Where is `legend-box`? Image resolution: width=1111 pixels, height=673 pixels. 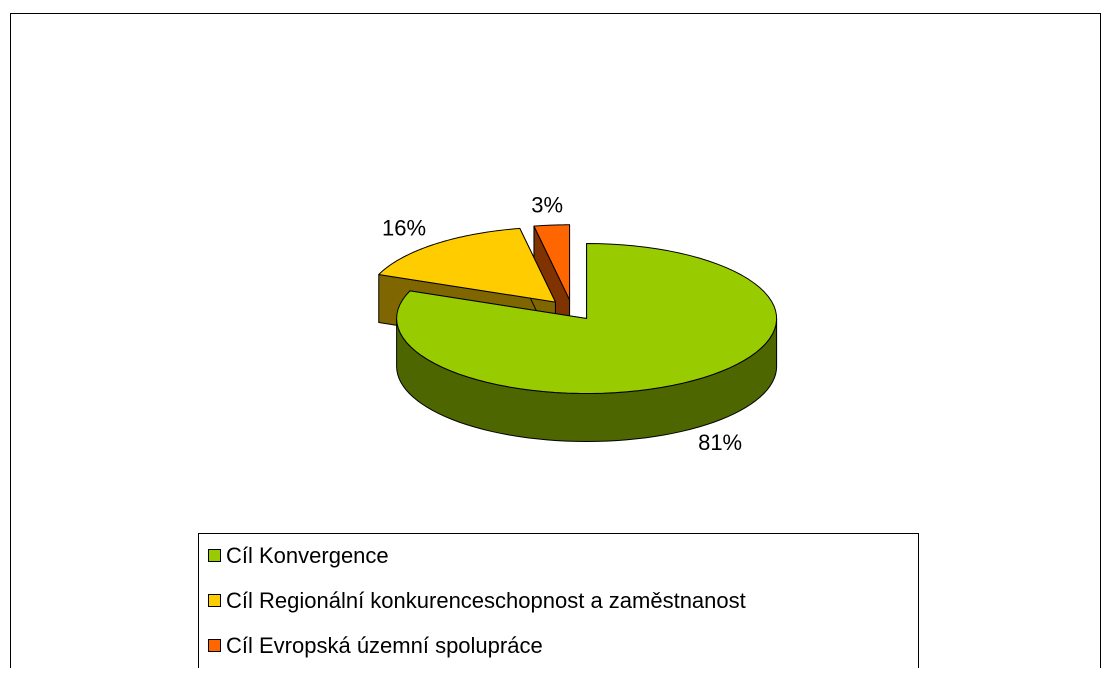
legend-box is located at coordinates (558, 603).